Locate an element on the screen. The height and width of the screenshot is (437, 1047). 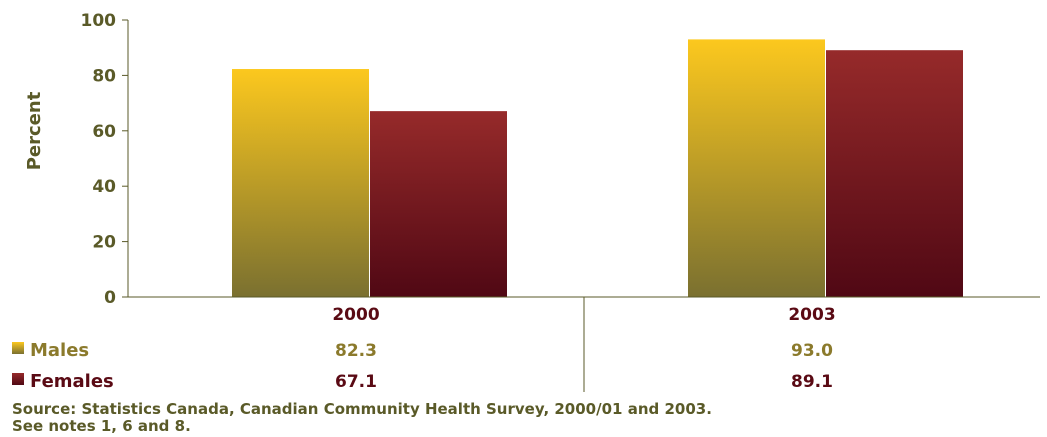
y-axis-label: Percent is located at coordinates (34, 130).